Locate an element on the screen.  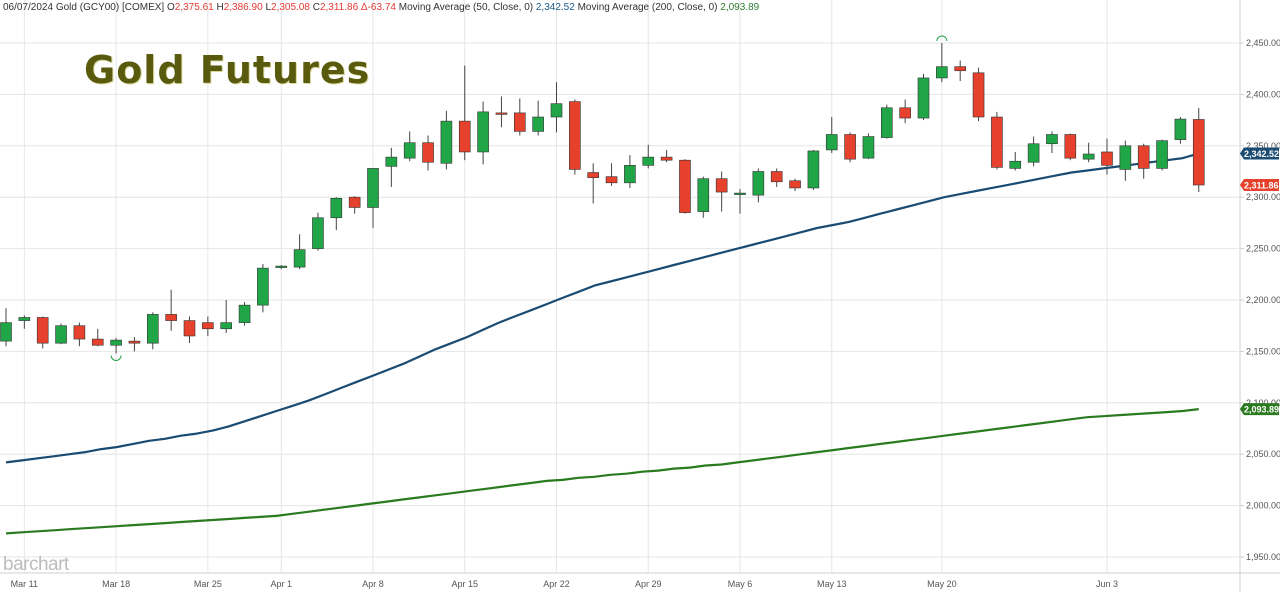
x-tick-label: May 20 is located at coordinates (942, 584).